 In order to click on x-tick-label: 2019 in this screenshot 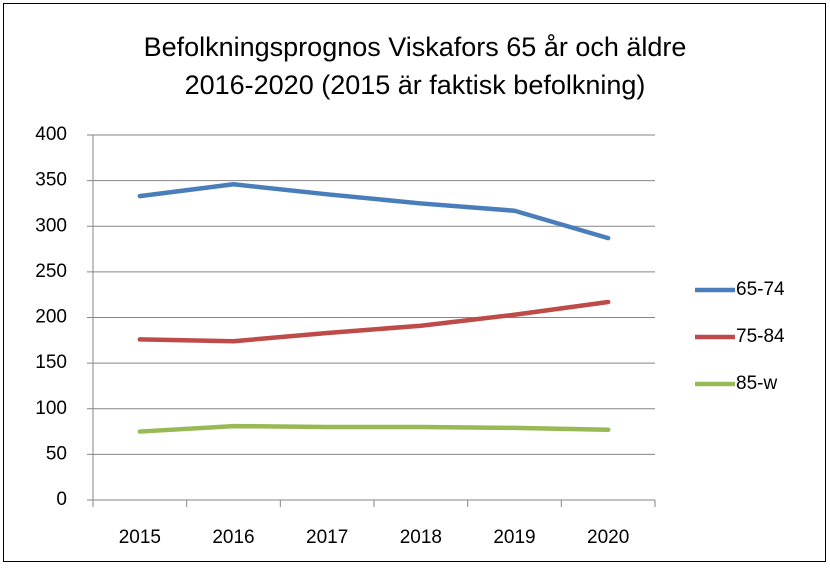, I will do `click(514, 537)`.